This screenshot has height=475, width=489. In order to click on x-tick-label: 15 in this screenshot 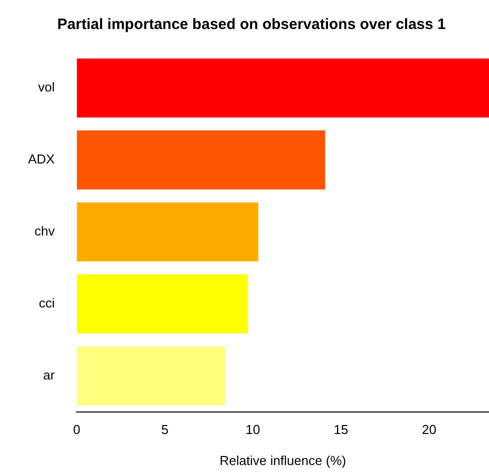, I will do `click(341, 430)`.